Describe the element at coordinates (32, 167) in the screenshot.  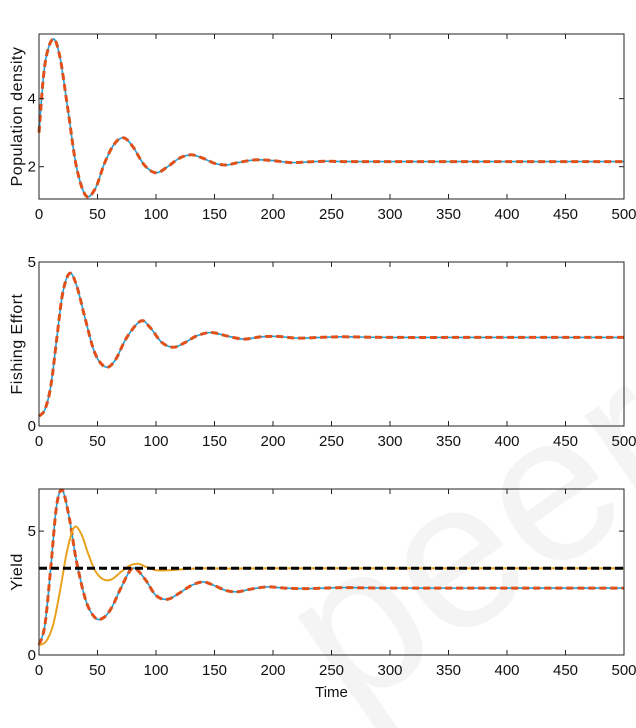
I see `y-tick-label: 2` at that location.